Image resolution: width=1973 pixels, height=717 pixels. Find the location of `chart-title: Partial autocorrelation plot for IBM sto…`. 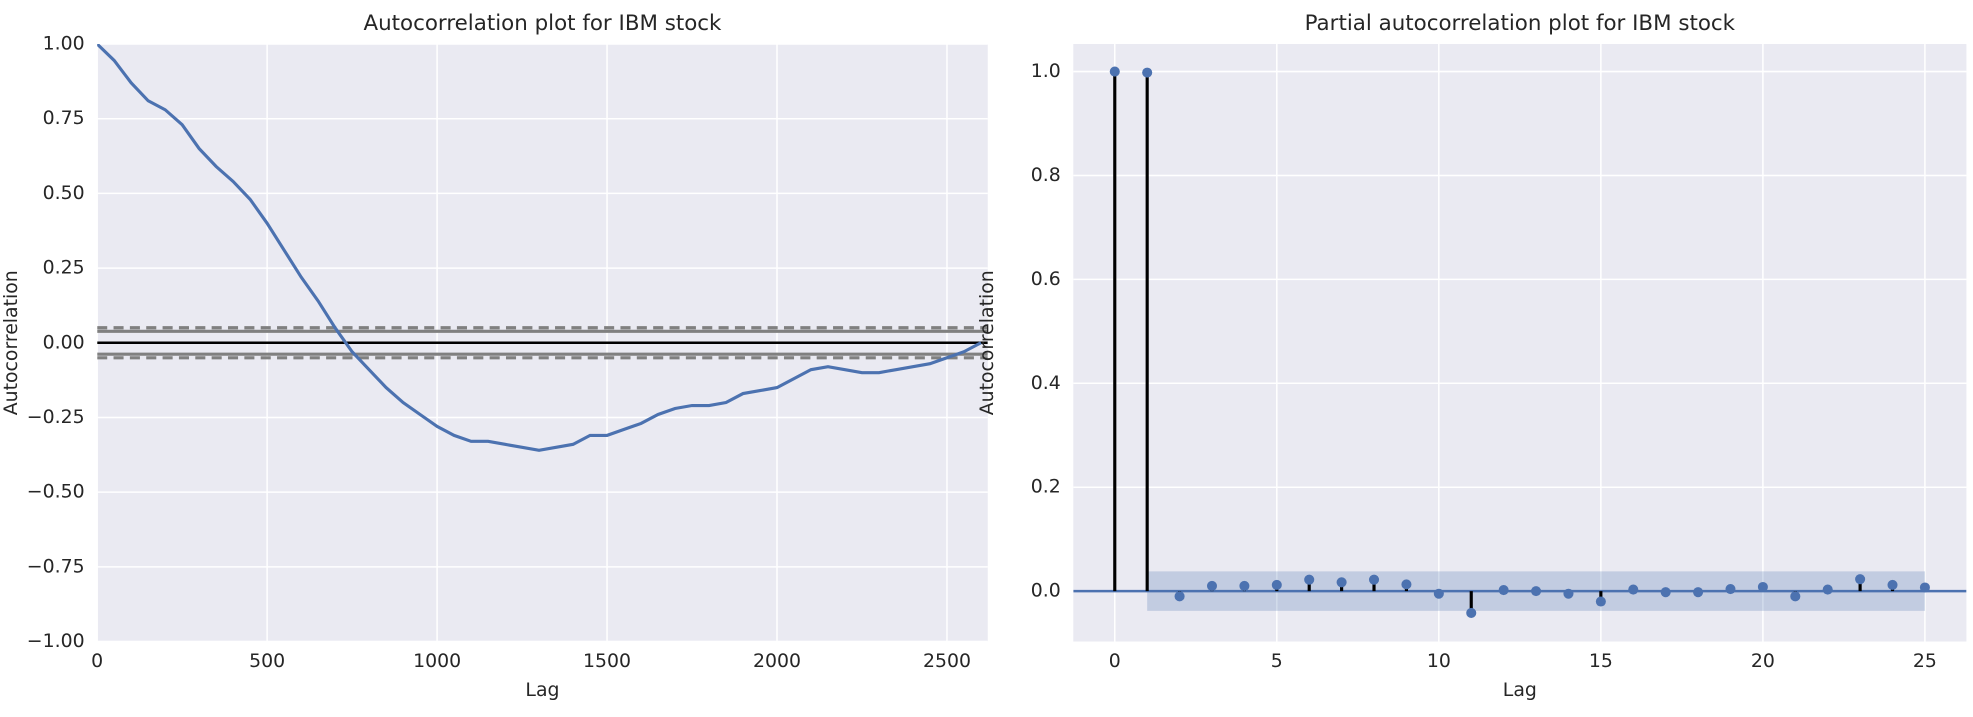

chart-title: Partial autocorrelation plot for IBM sto… is located at coordinates (1520, 23).